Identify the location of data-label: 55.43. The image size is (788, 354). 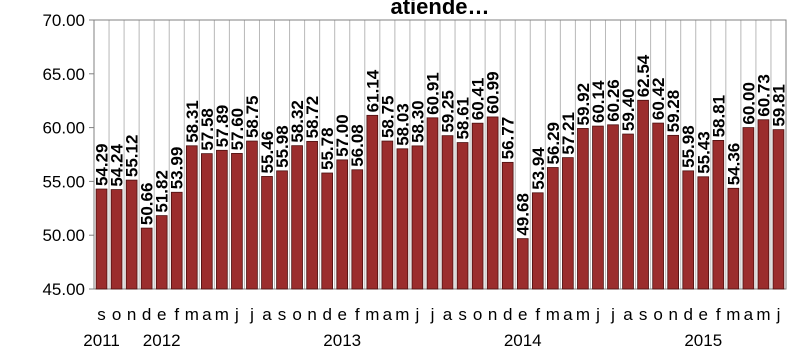
(703, 152).